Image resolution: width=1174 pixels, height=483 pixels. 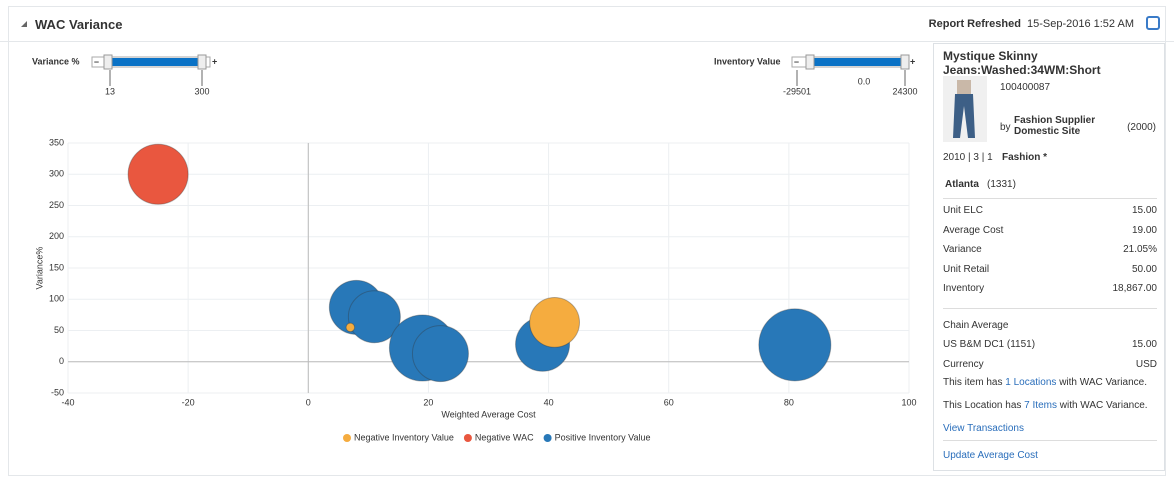 What do you see at coordinates (1050, 251) in the screenshot?
I see `detail-row: Variance 21.05%` at bounding box center [1050, 251].